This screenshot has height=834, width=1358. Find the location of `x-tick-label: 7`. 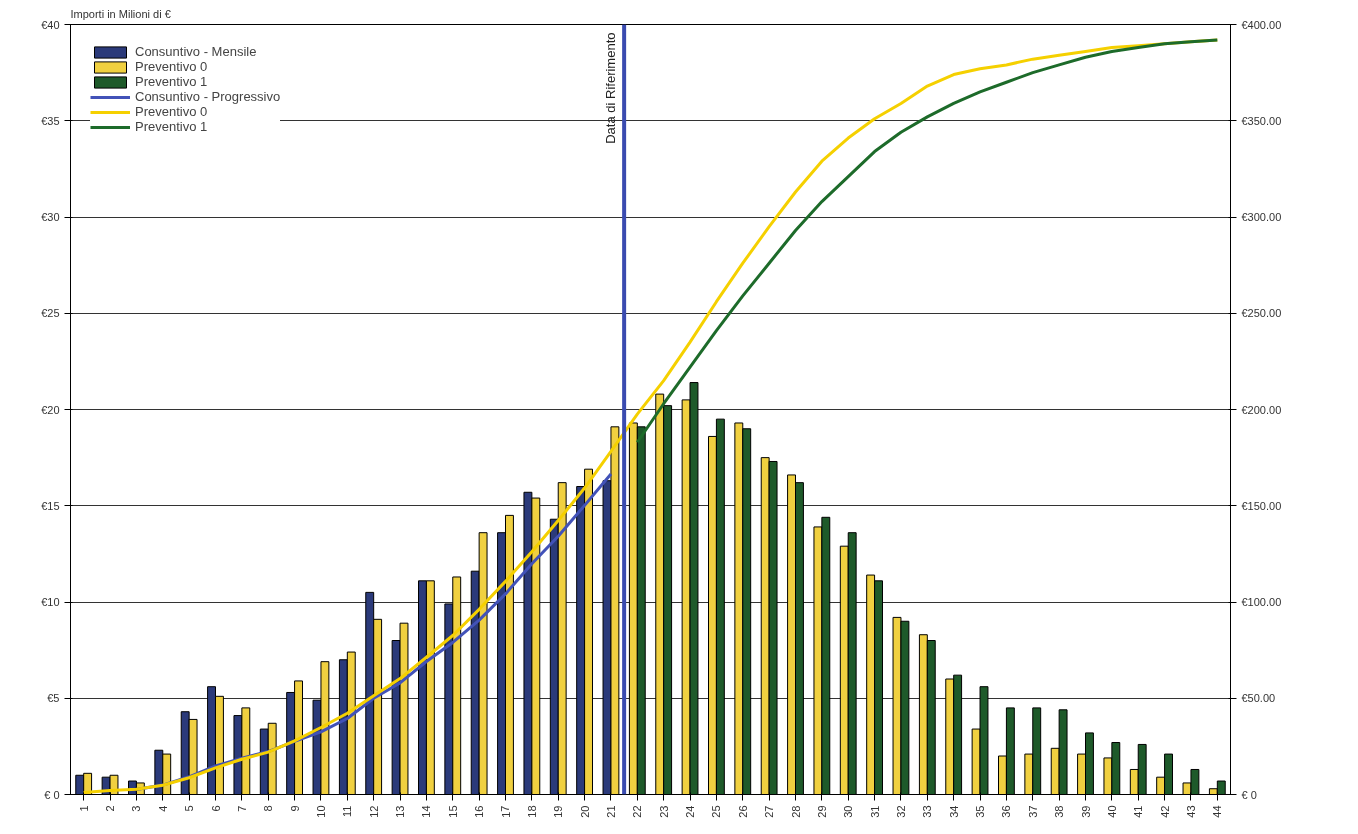

x-tick-label: 7 is located at coordinates (241, 808).